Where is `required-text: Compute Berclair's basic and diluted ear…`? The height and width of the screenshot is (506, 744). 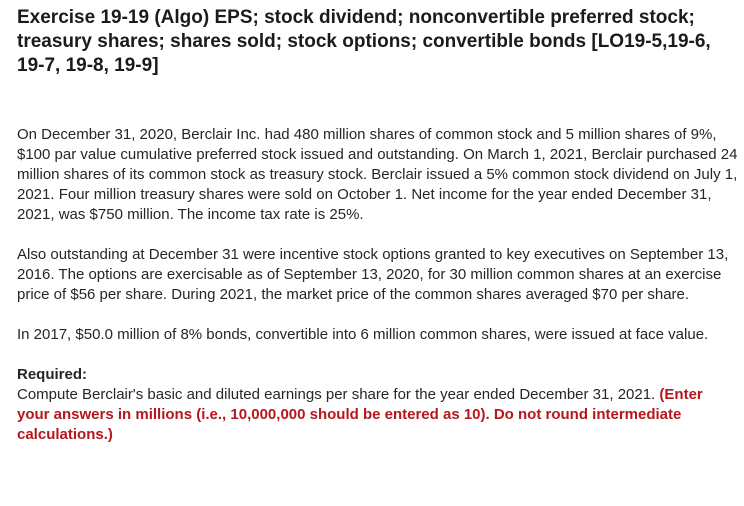
required-text: Compute Berclair's basic and diluted ear… is located at coordinates (336, 394).